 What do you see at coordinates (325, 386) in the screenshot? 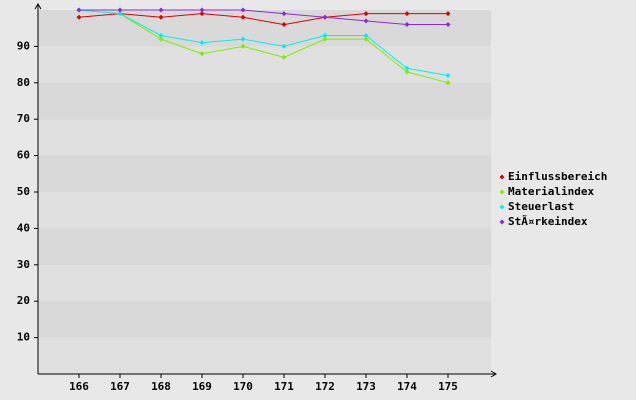
I see `x-tick-label: 172` at bounding box center [325, 386].